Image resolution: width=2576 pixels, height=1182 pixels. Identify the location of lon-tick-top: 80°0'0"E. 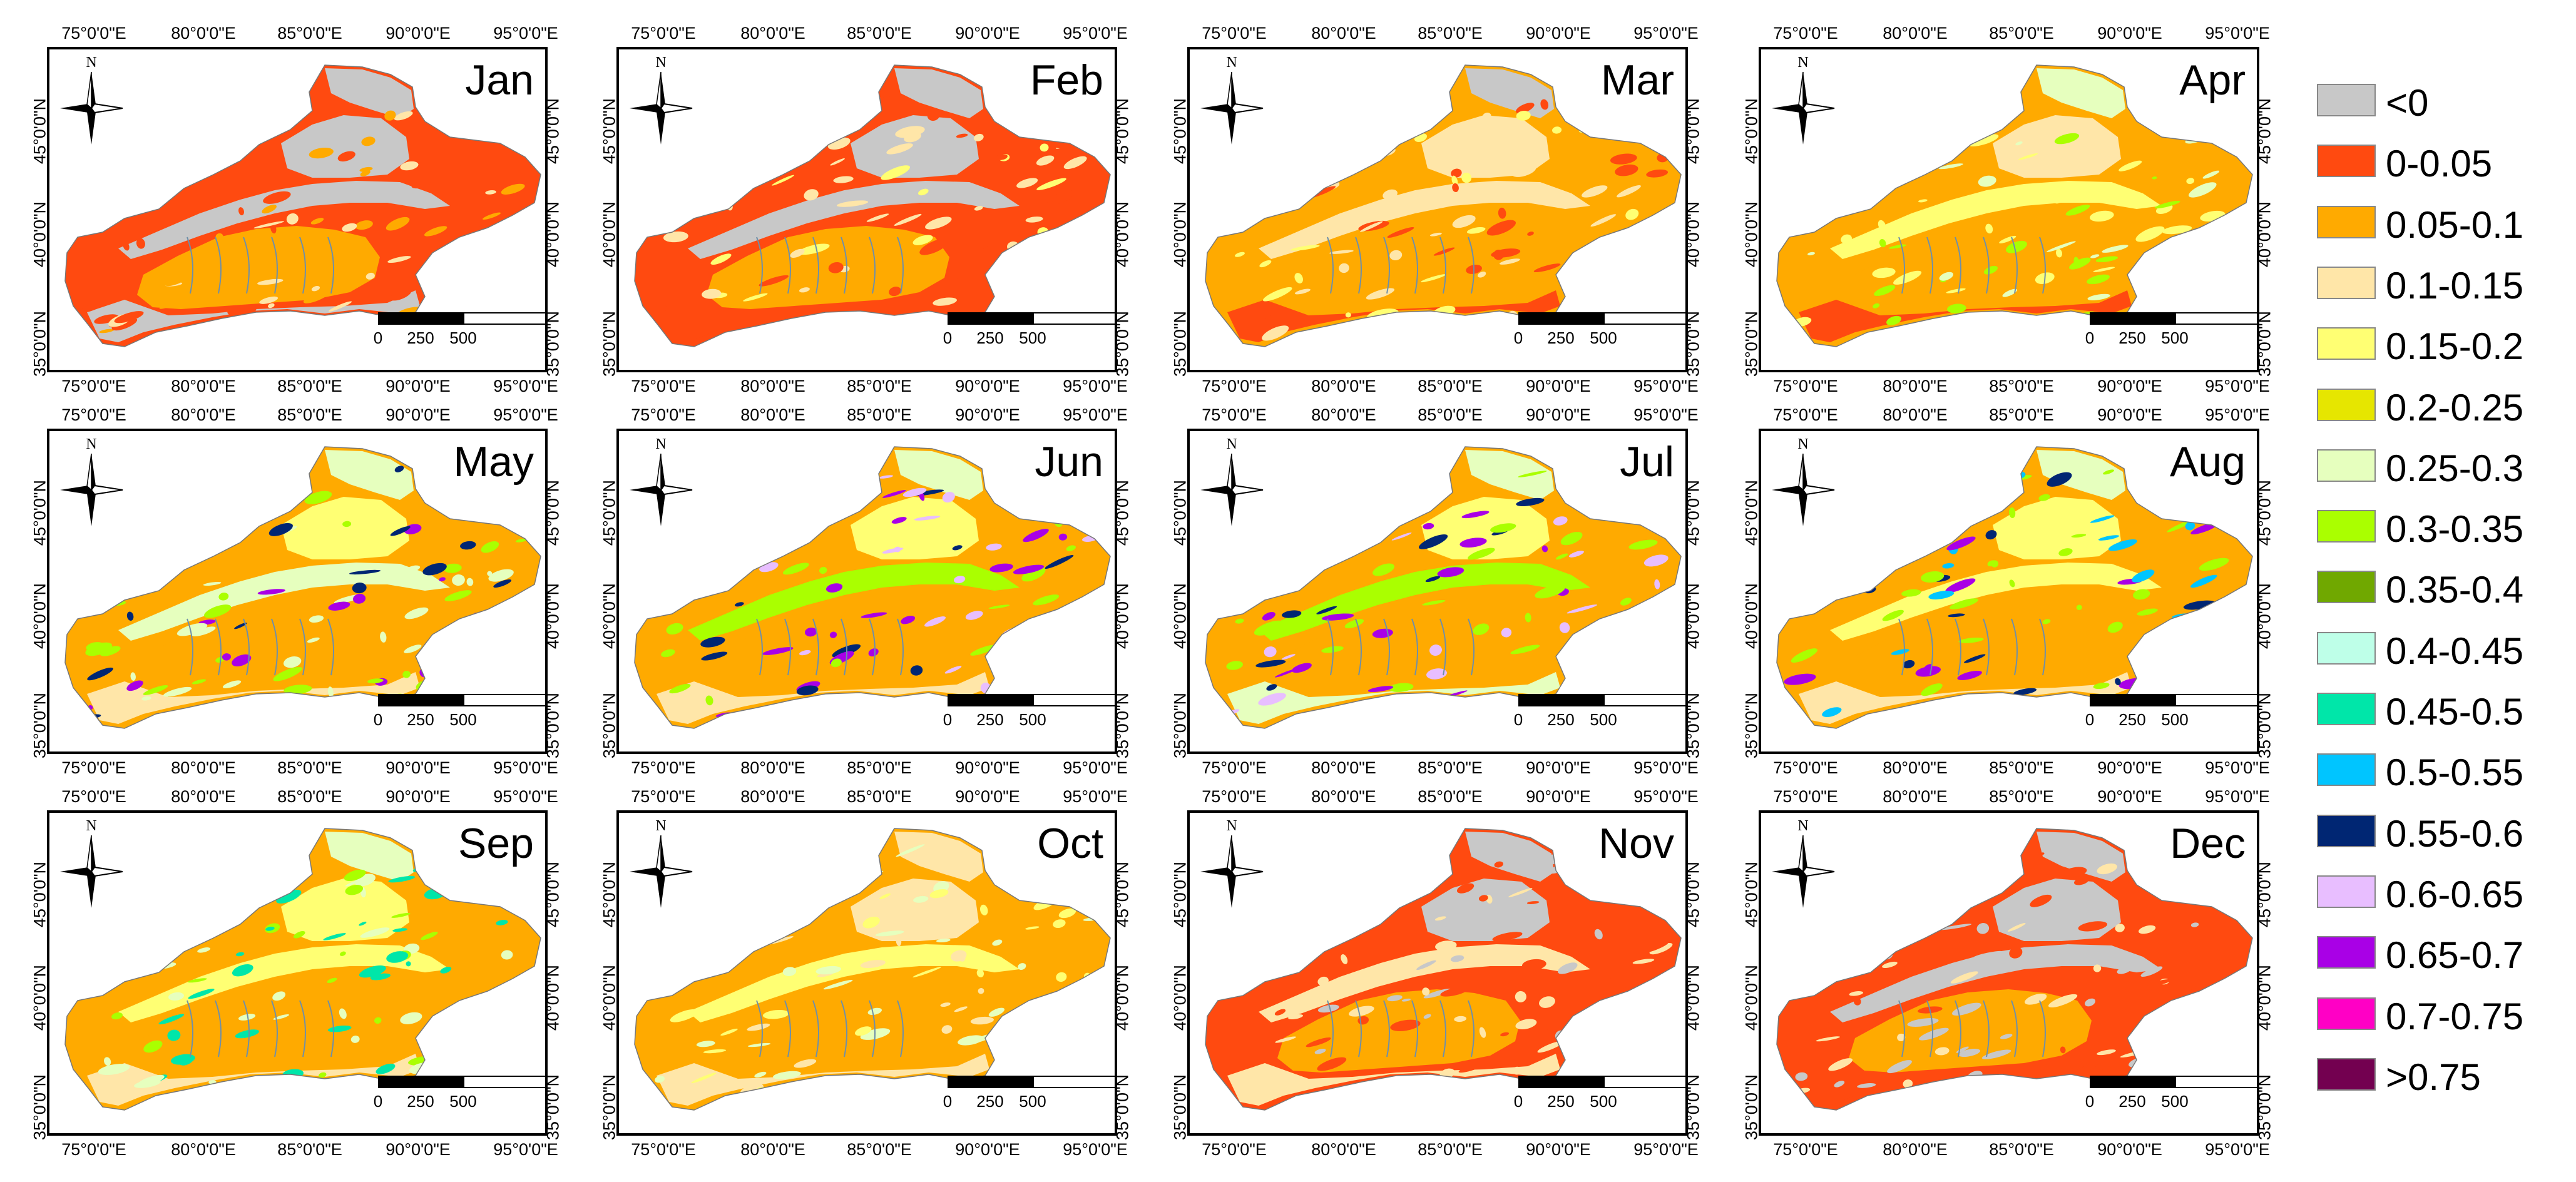
(772, 33).